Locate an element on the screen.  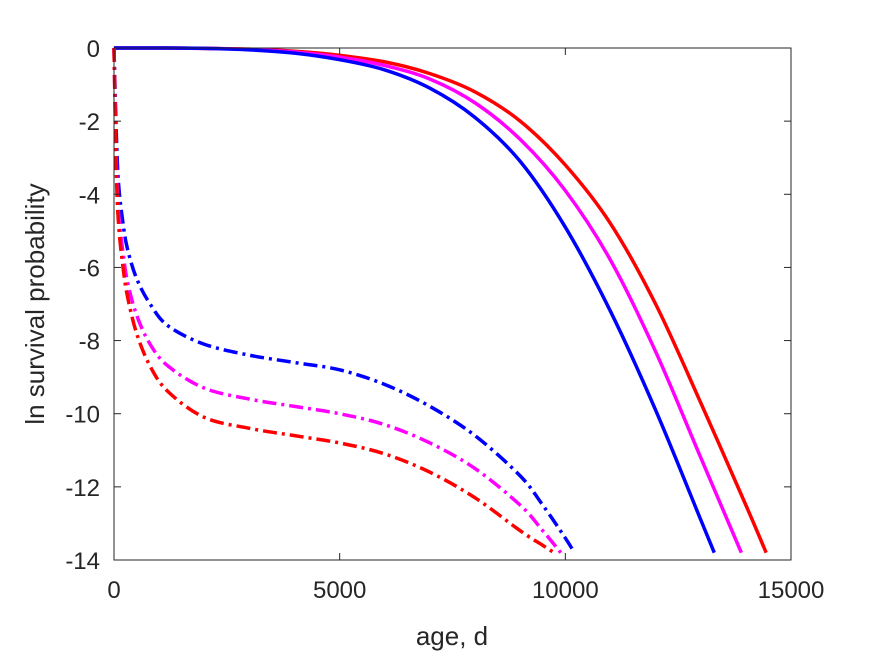
y-tick-label: -12 is located at coordinates (82, 488).